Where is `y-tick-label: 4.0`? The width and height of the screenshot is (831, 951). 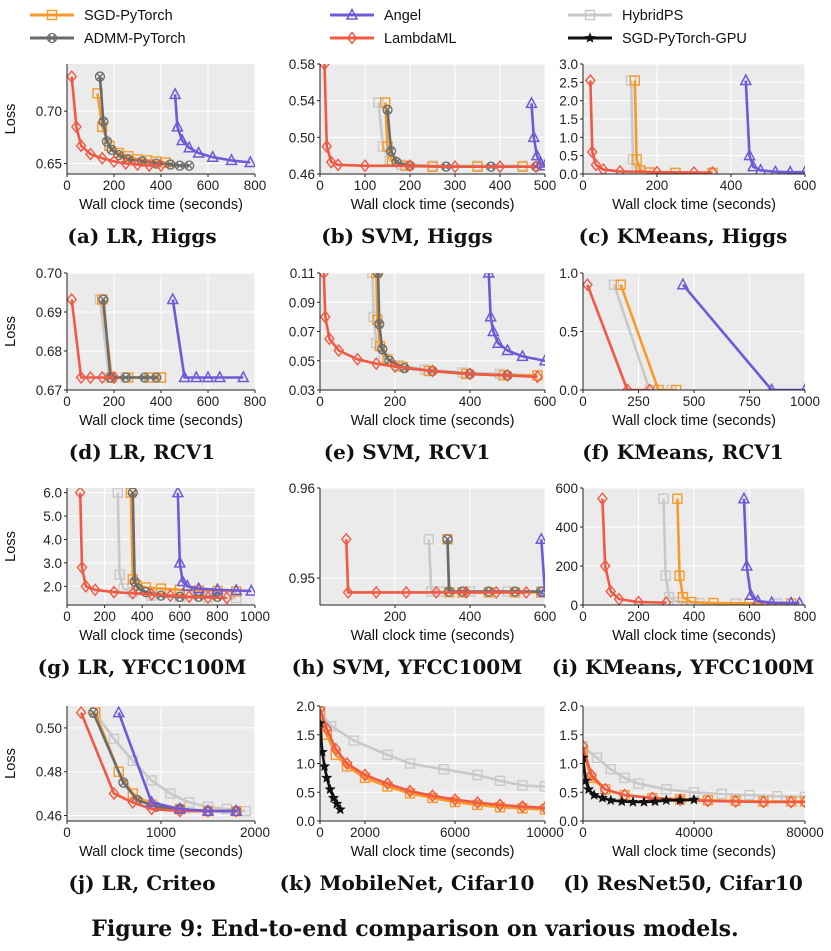
y-tick-label: 4.0 is located at coordinates (52, 539).